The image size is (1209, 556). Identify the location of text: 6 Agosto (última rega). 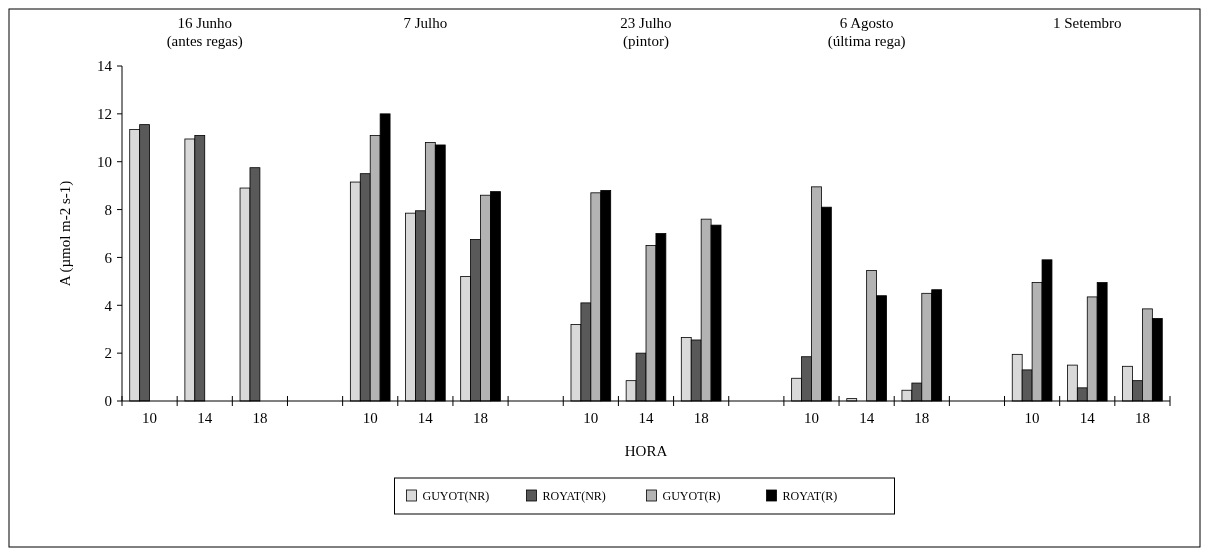
(866, 32).